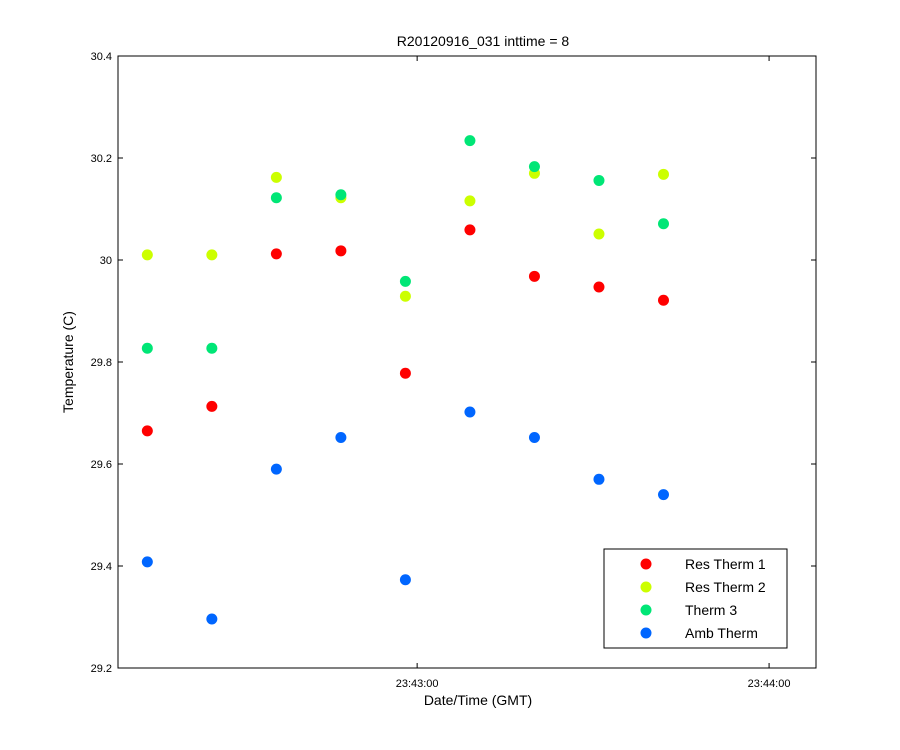 The width and height of the screenshot is (900, 750). Describe the element at coordinates (101, 363) in the screenshot. I see `y-tick-label: 29.8` at that location.